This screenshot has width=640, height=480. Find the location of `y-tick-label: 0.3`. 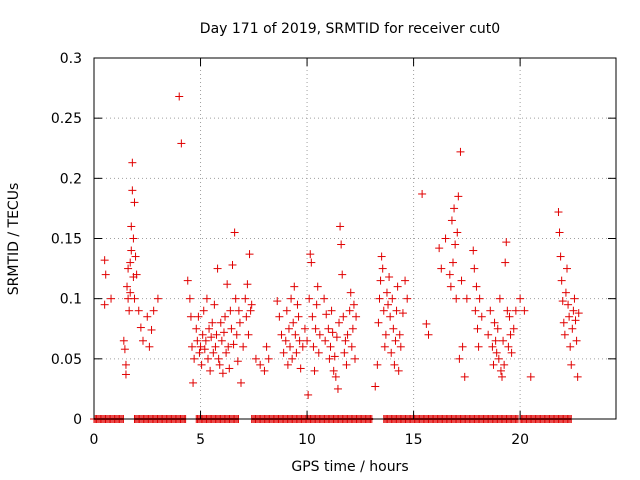

y-tick-label: 0.3 is located at coordinates (71, 59).